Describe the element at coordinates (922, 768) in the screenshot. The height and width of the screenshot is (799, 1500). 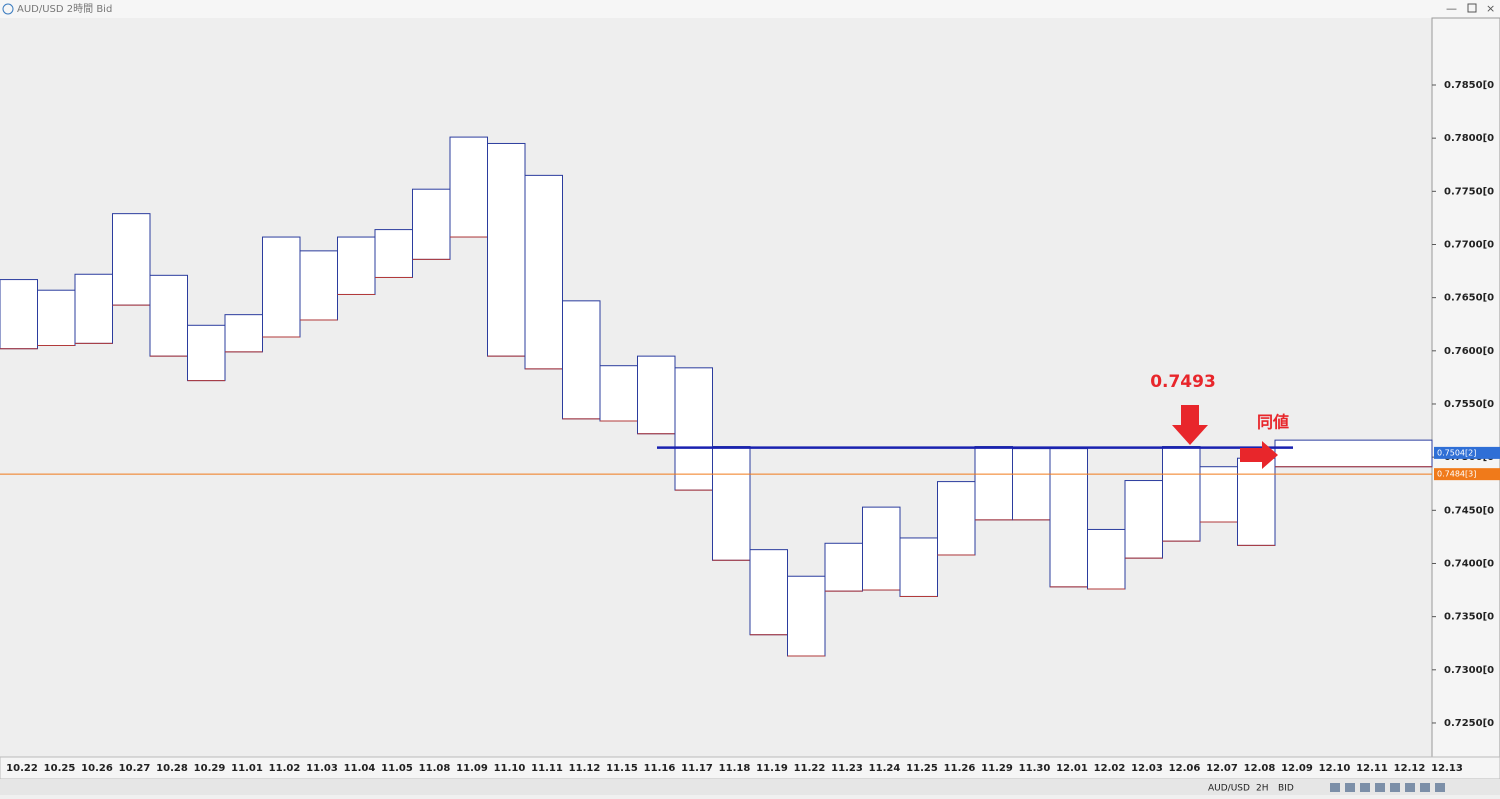
I see `x-tick-label: 11.25` at that location.